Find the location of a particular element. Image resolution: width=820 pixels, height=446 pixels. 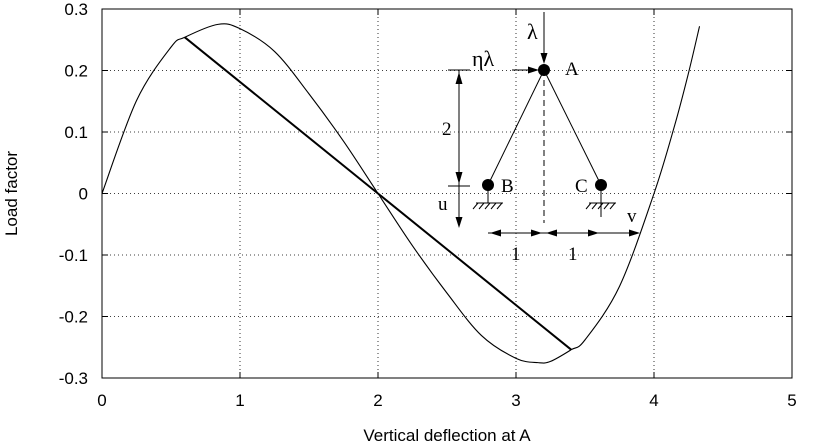

member-ac is located at coordinates (572, 127).